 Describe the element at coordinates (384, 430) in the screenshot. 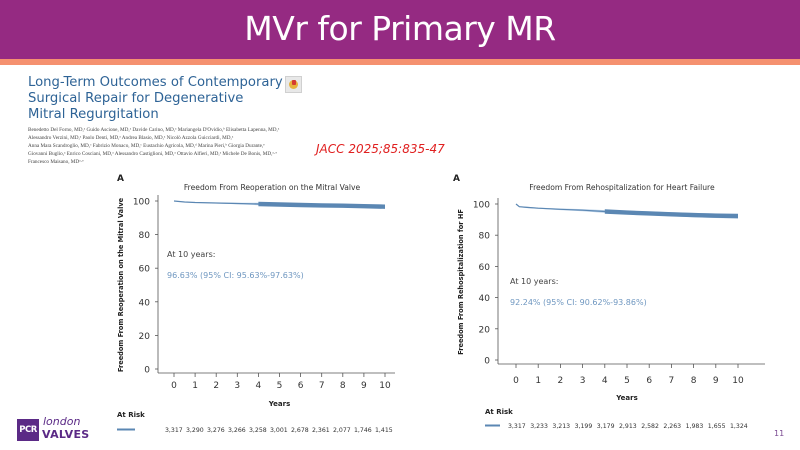

I see `at-risk-value: 1,415` at that location.